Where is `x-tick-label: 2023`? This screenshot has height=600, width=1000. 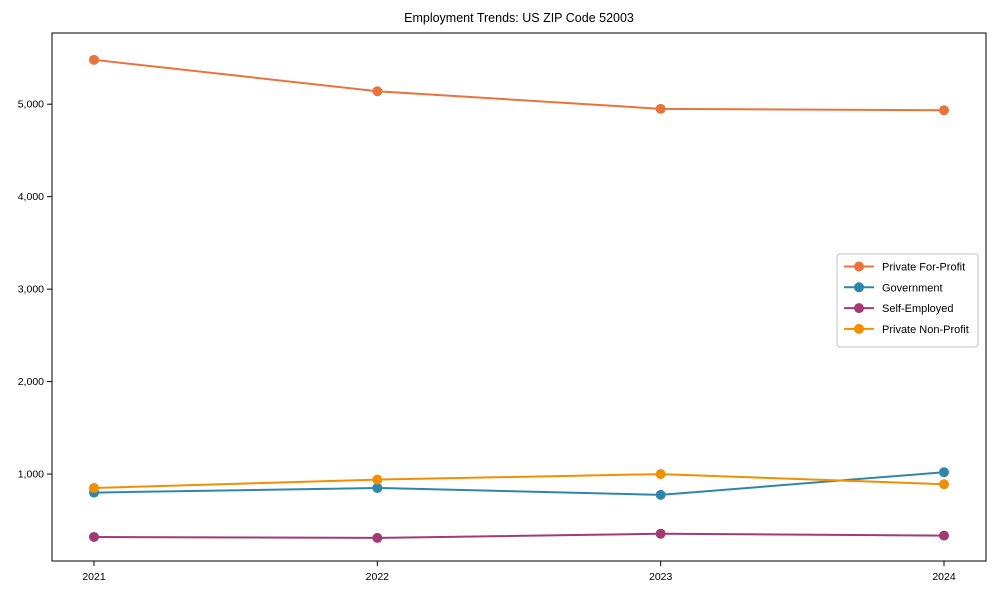
x-tick-label: 2023 is located at coordinates (661, 577).